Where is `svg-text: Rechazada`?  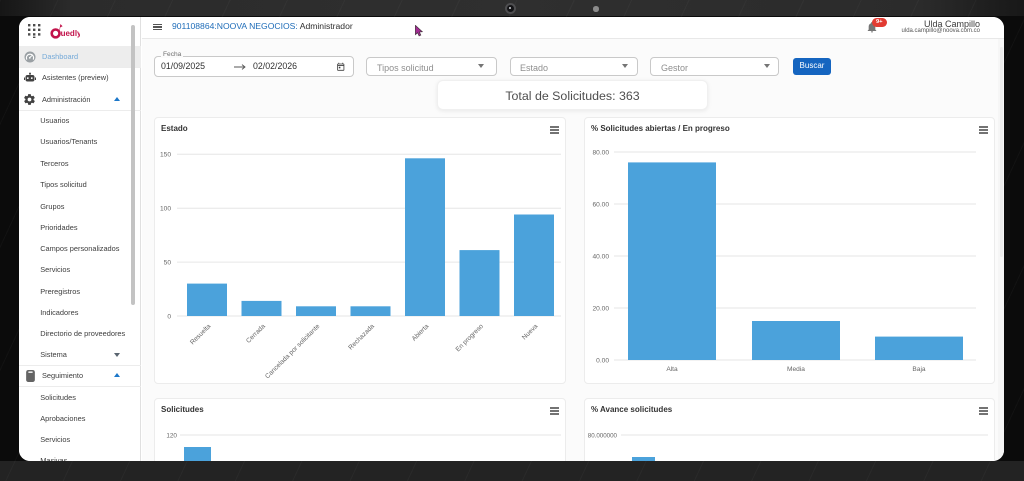
svg-text: Rechazada is located at coordinates (361, 337).